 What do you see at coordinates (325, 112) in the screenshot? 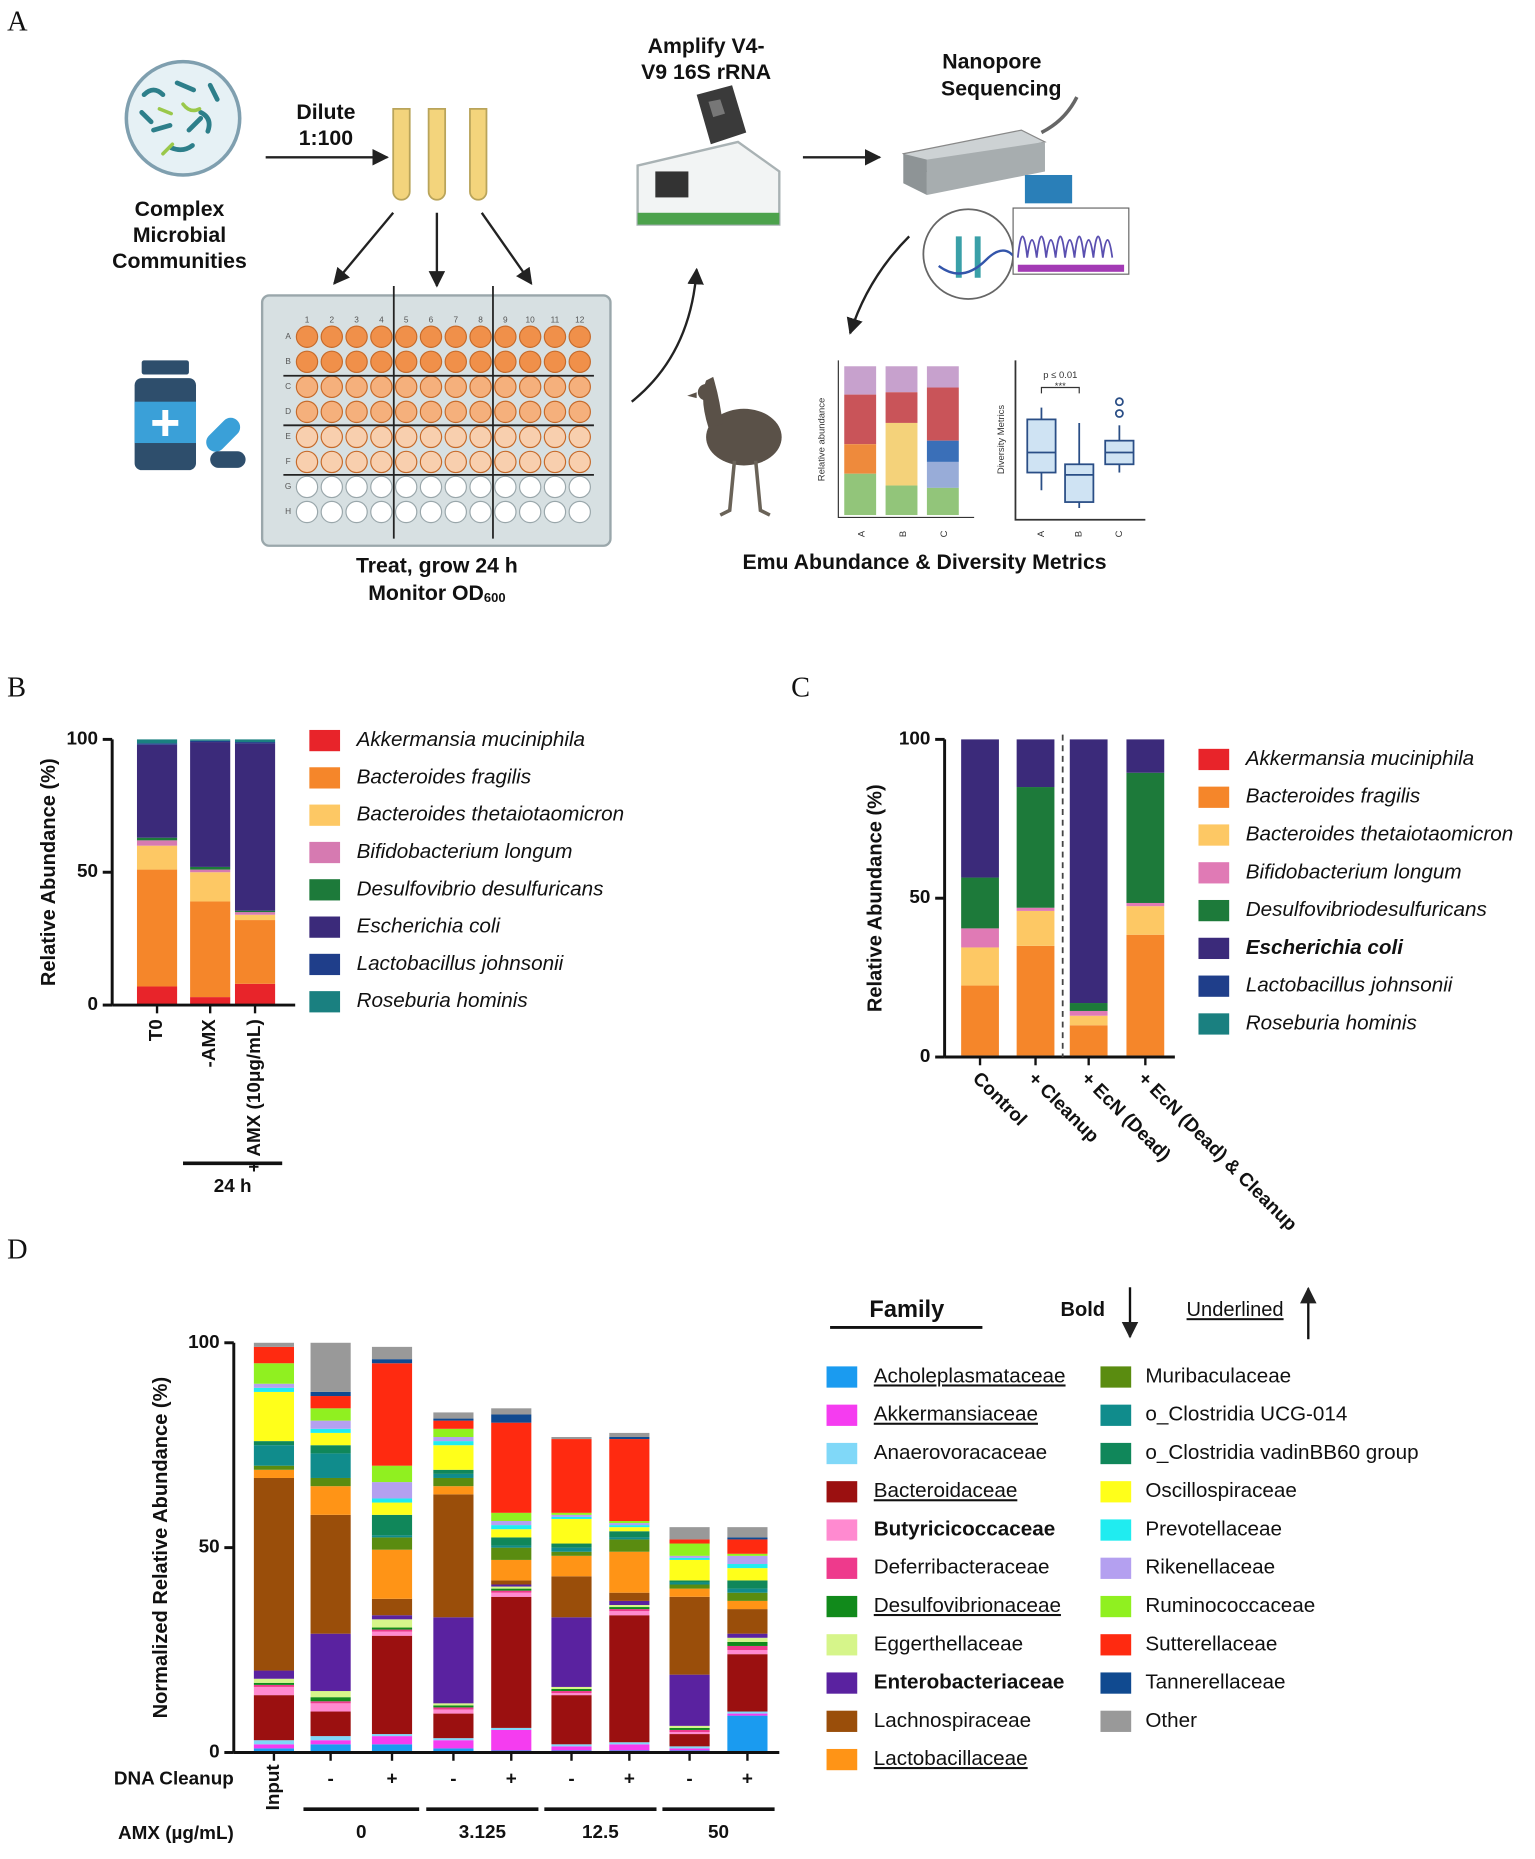
I see `diagram-text: Dilute` at bounding box center [325, 112].